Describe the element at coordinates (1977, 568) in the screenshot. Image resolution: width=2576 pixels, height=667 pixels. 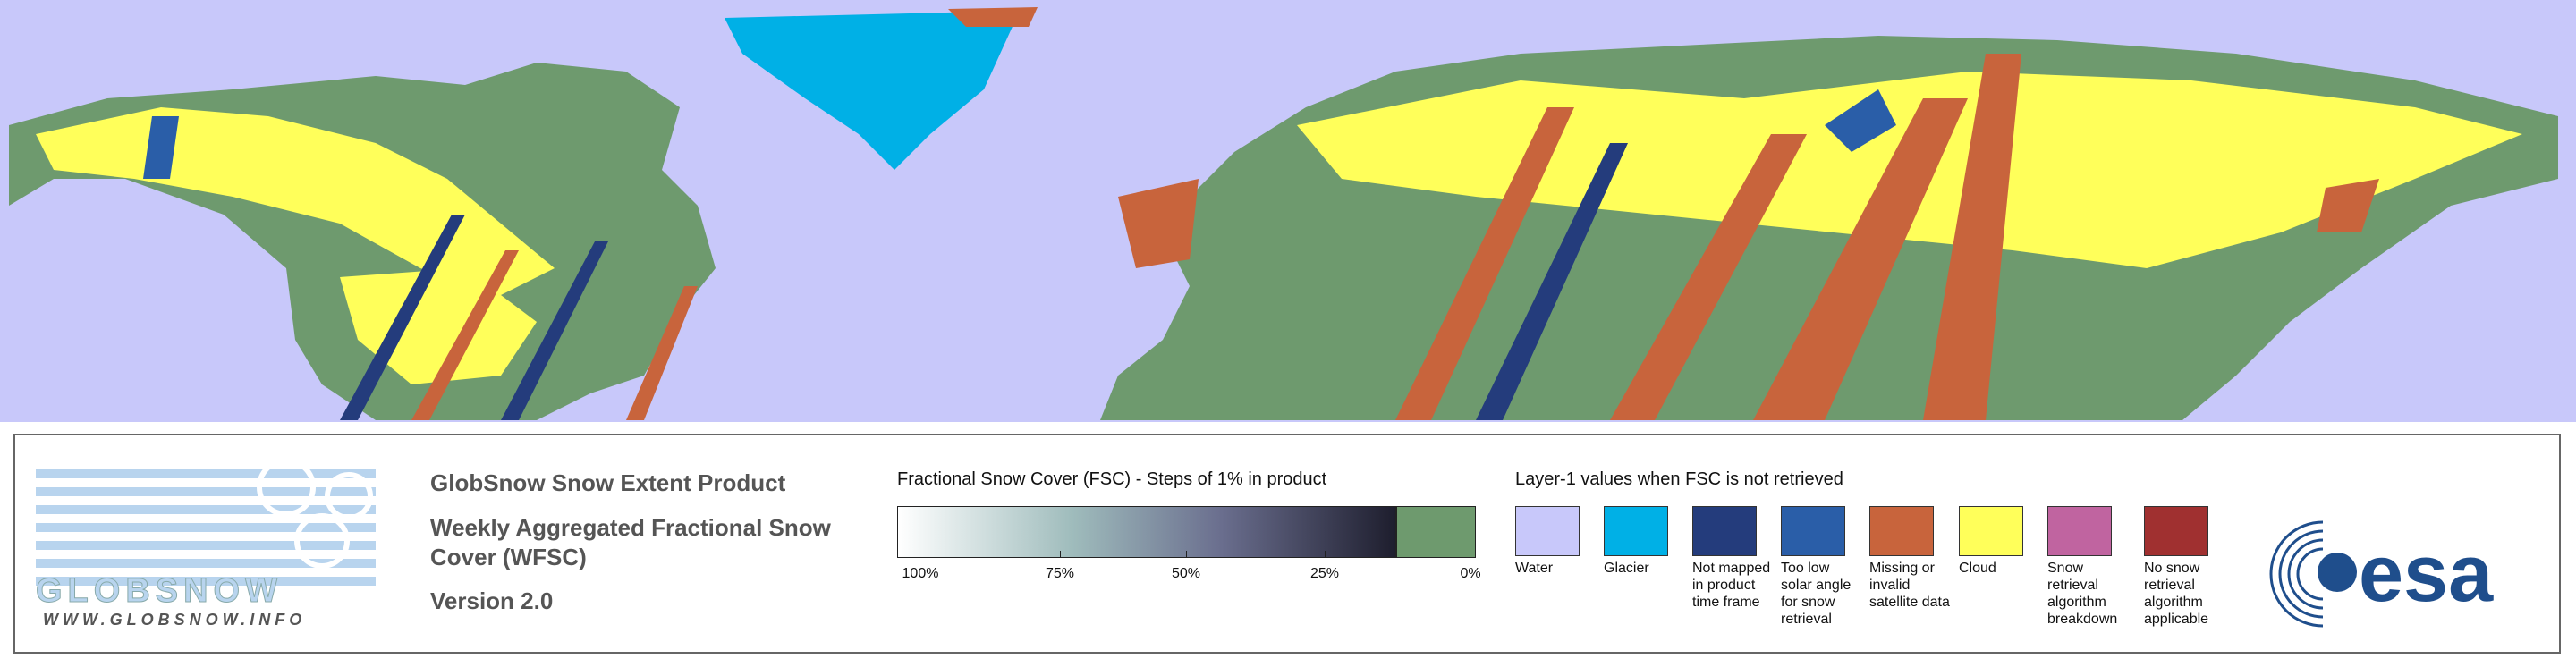
I see `legend-label: Cloud` at that location.